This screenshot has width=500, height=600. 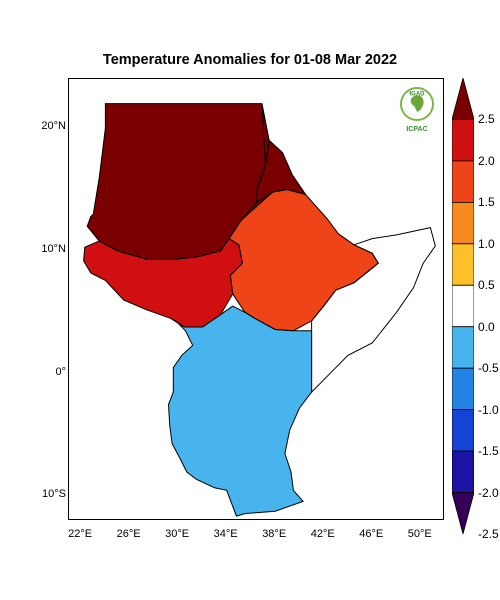 I want to click on legend-level-label: 1.5, so click(x=486, y=202).